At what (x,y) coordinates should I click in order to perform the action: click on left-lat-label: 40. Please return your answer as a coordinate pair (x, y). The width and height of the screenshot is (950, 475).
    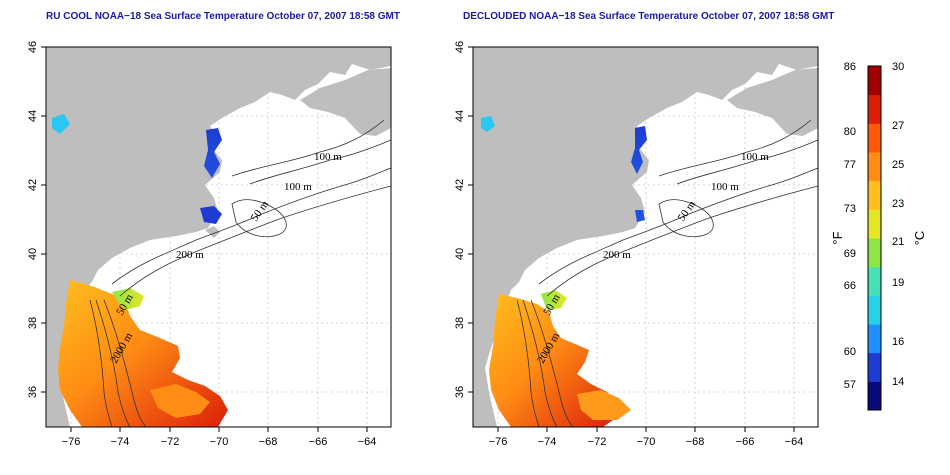
    Looking at the image, I should click on (33, 254).